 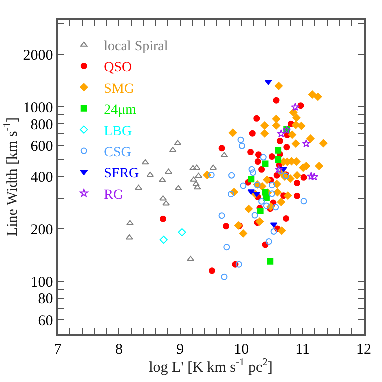 I want to click on x-tick-label: 11, so click(x=303, y=350).